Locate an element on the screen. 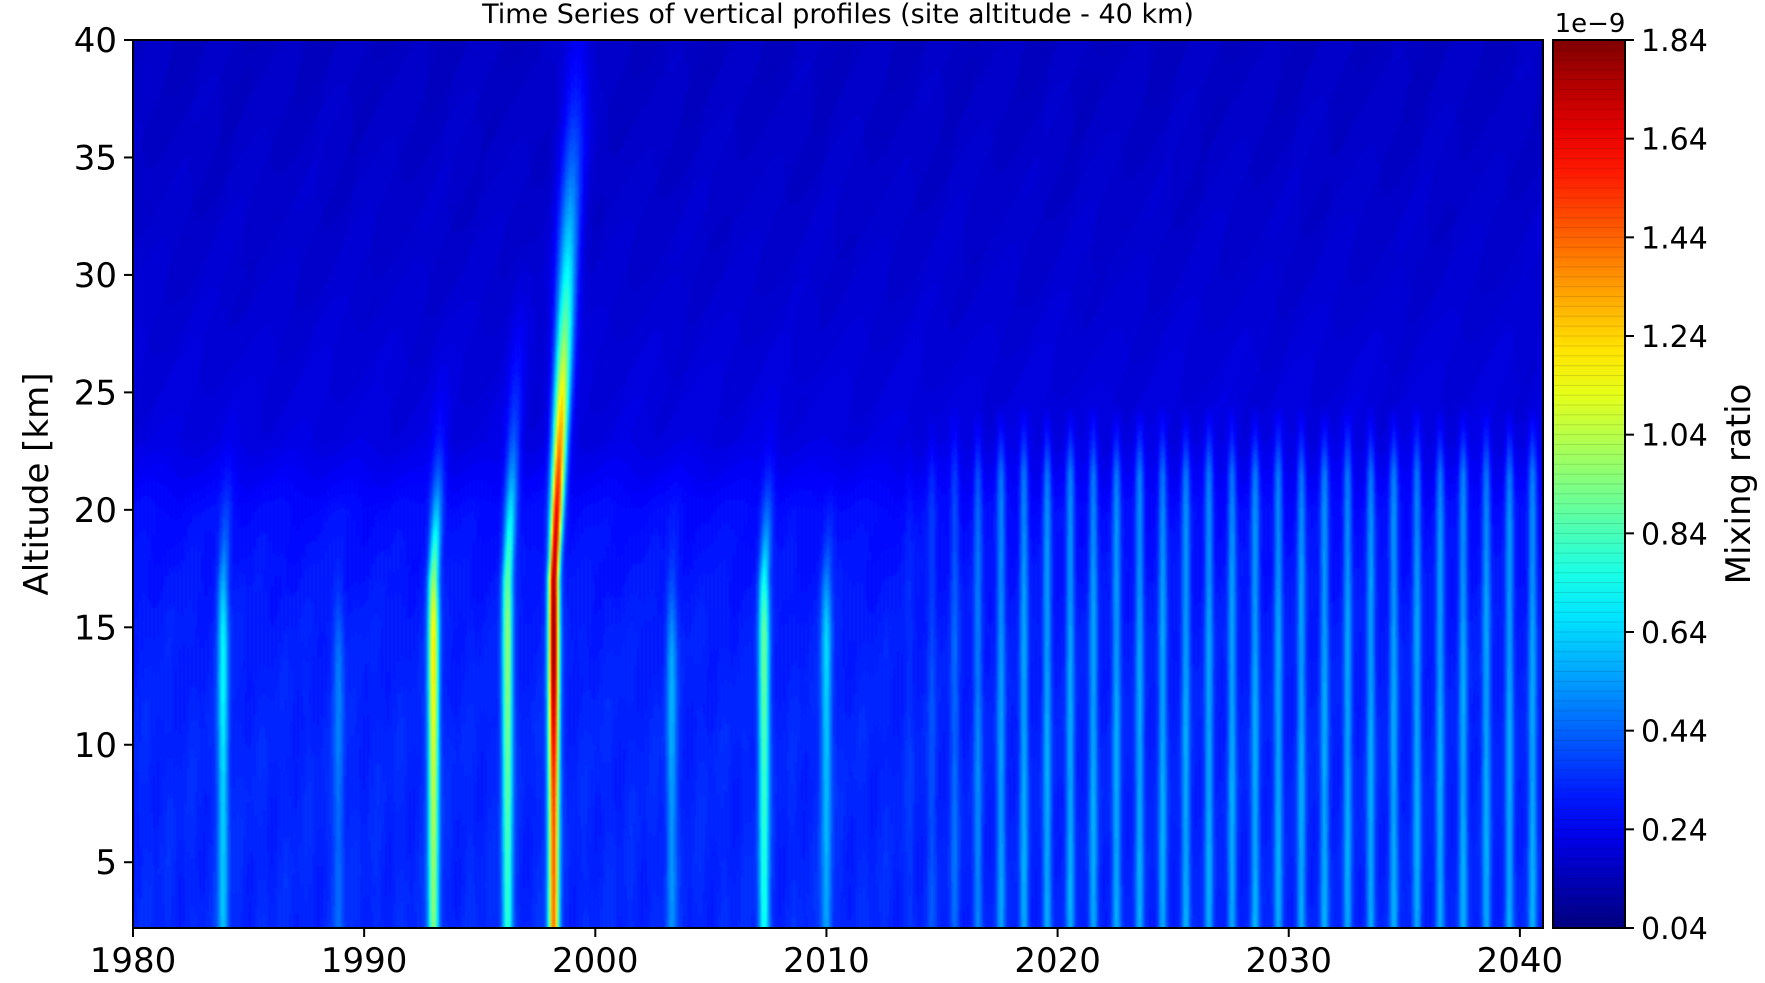 This screenshot has width=1765, height=983. y-tick-label: 10 is located at coordinates (95, 746).